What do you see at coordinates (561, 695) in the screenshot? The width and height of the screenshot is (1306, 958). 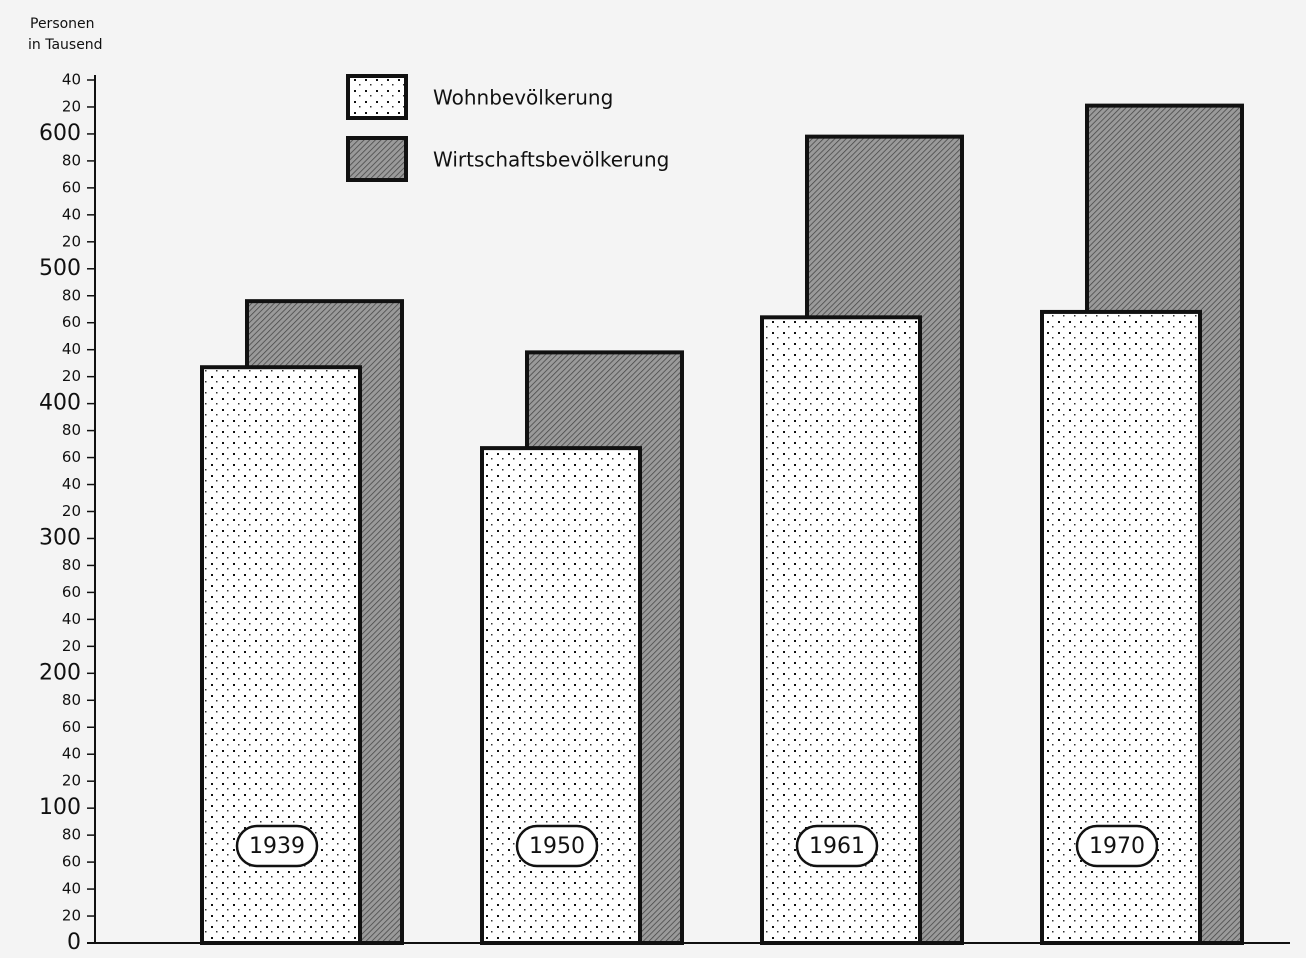 I see `bar` at bounding box center [561, 695].